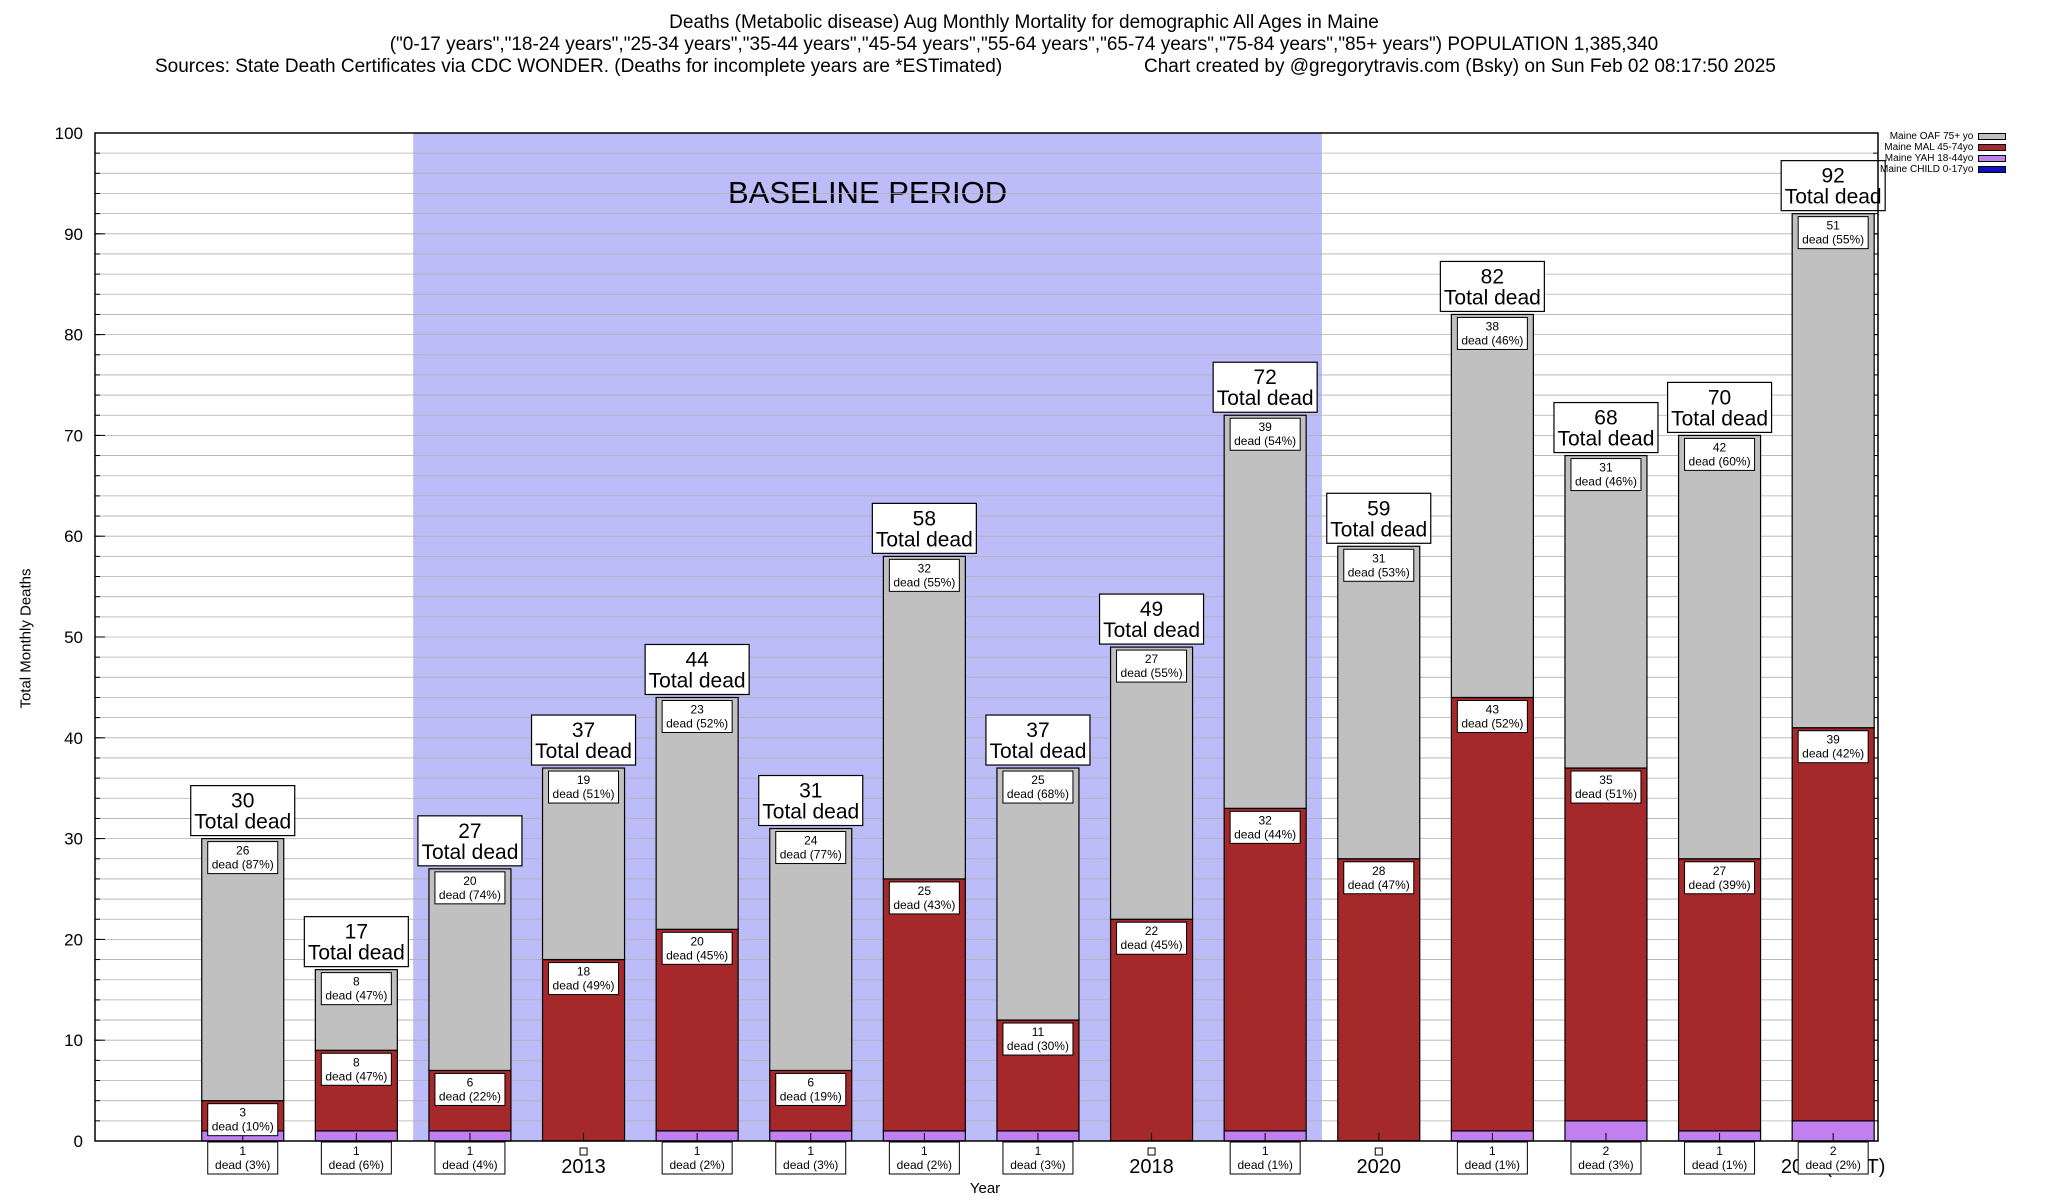 The height and width of the screenshot is (1200, 2048). What do you see at coordinates (584, 972) in the screenshot?
I see `data-label-value: 18` at bounding box center [584, 972].